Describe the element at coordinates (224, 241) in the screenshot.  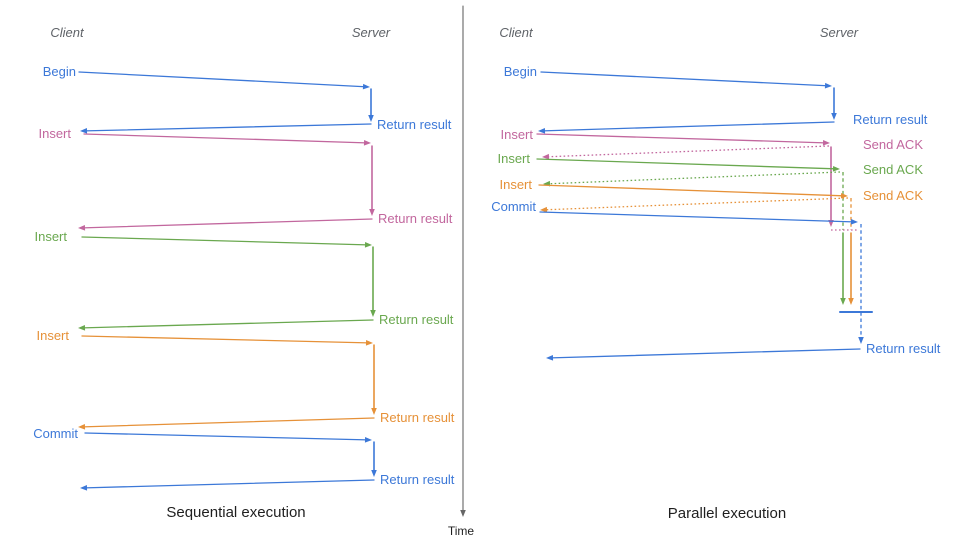
I see `seq-insert2-request` at that location.